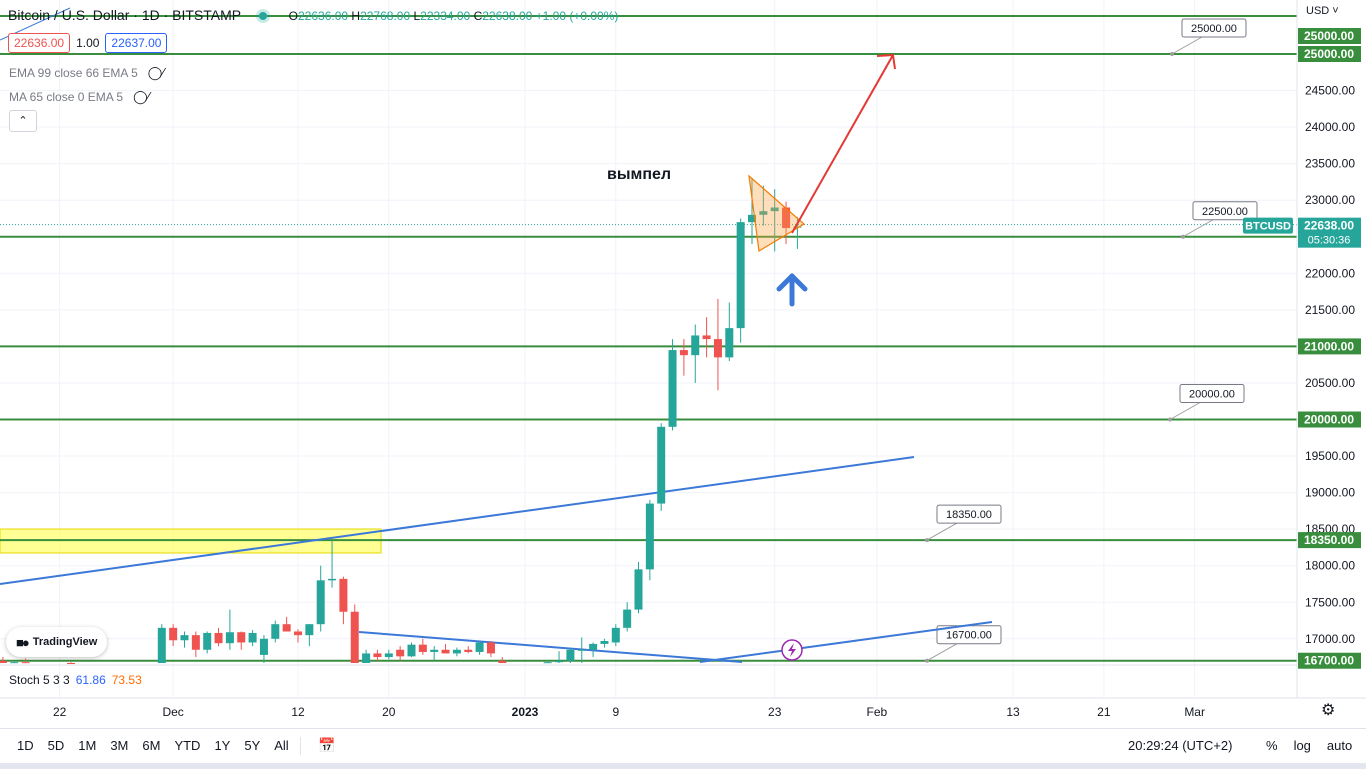 The width and height of the screenshot is (1366, 769). Describe the element at coordinates (1330, 383) in the screenshot. I see `price-tick-label: 20500.00` at that location.